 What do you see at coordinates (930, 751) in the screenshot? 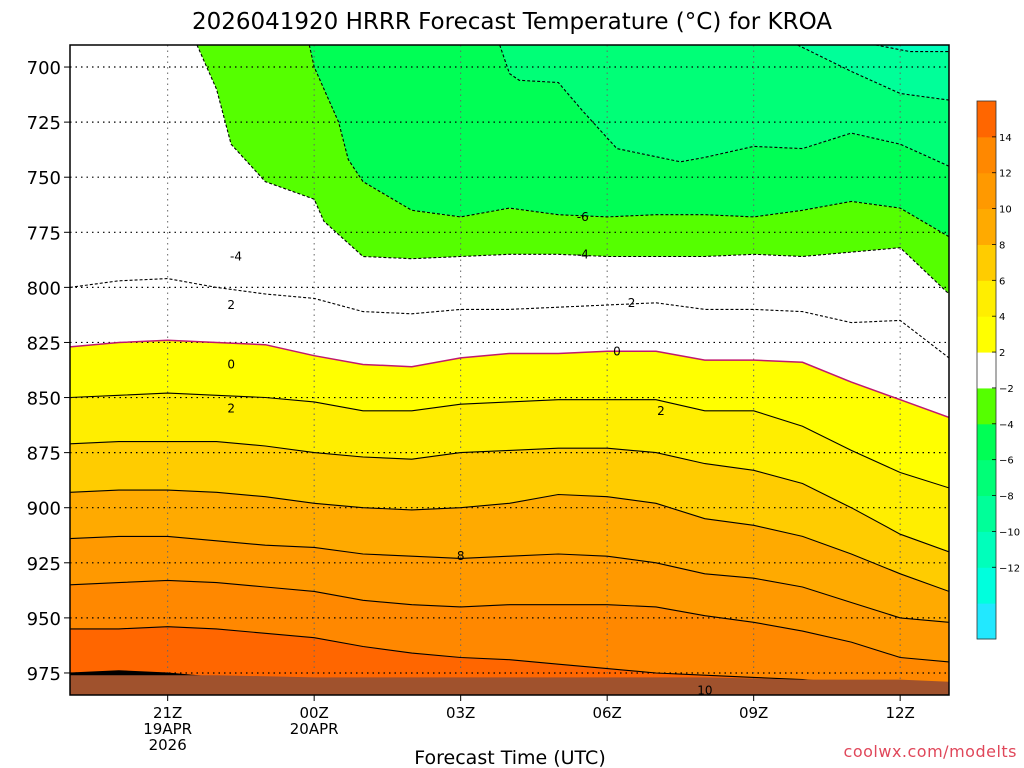
I see `credit-link: coolwx.com/modelts` at bounding box center [930, 751].